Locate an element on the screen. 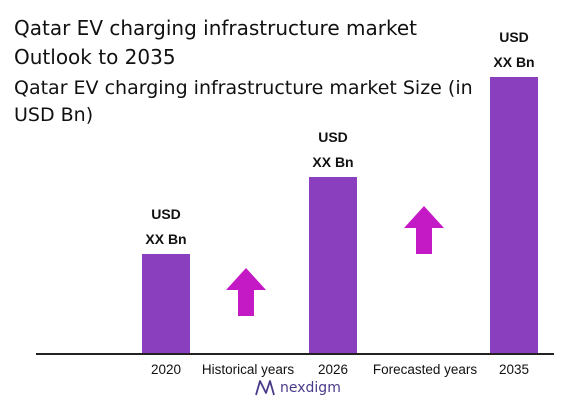 The height and width of the screenshot is (402, 566). brand-logo: nexdigm is located at coordinates (297, 388).